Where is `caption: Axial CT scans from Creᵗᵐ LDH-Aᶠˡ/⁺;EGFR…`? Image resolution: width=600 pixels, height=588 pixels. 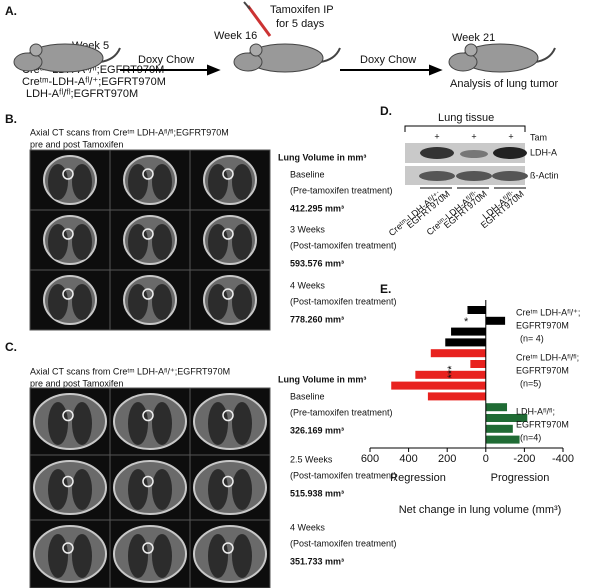 caption: Axial CT scans from Creᵗᵐ LDH-Aᶠˡ/⁺;EGFR… is located at coordinates (130, 371).